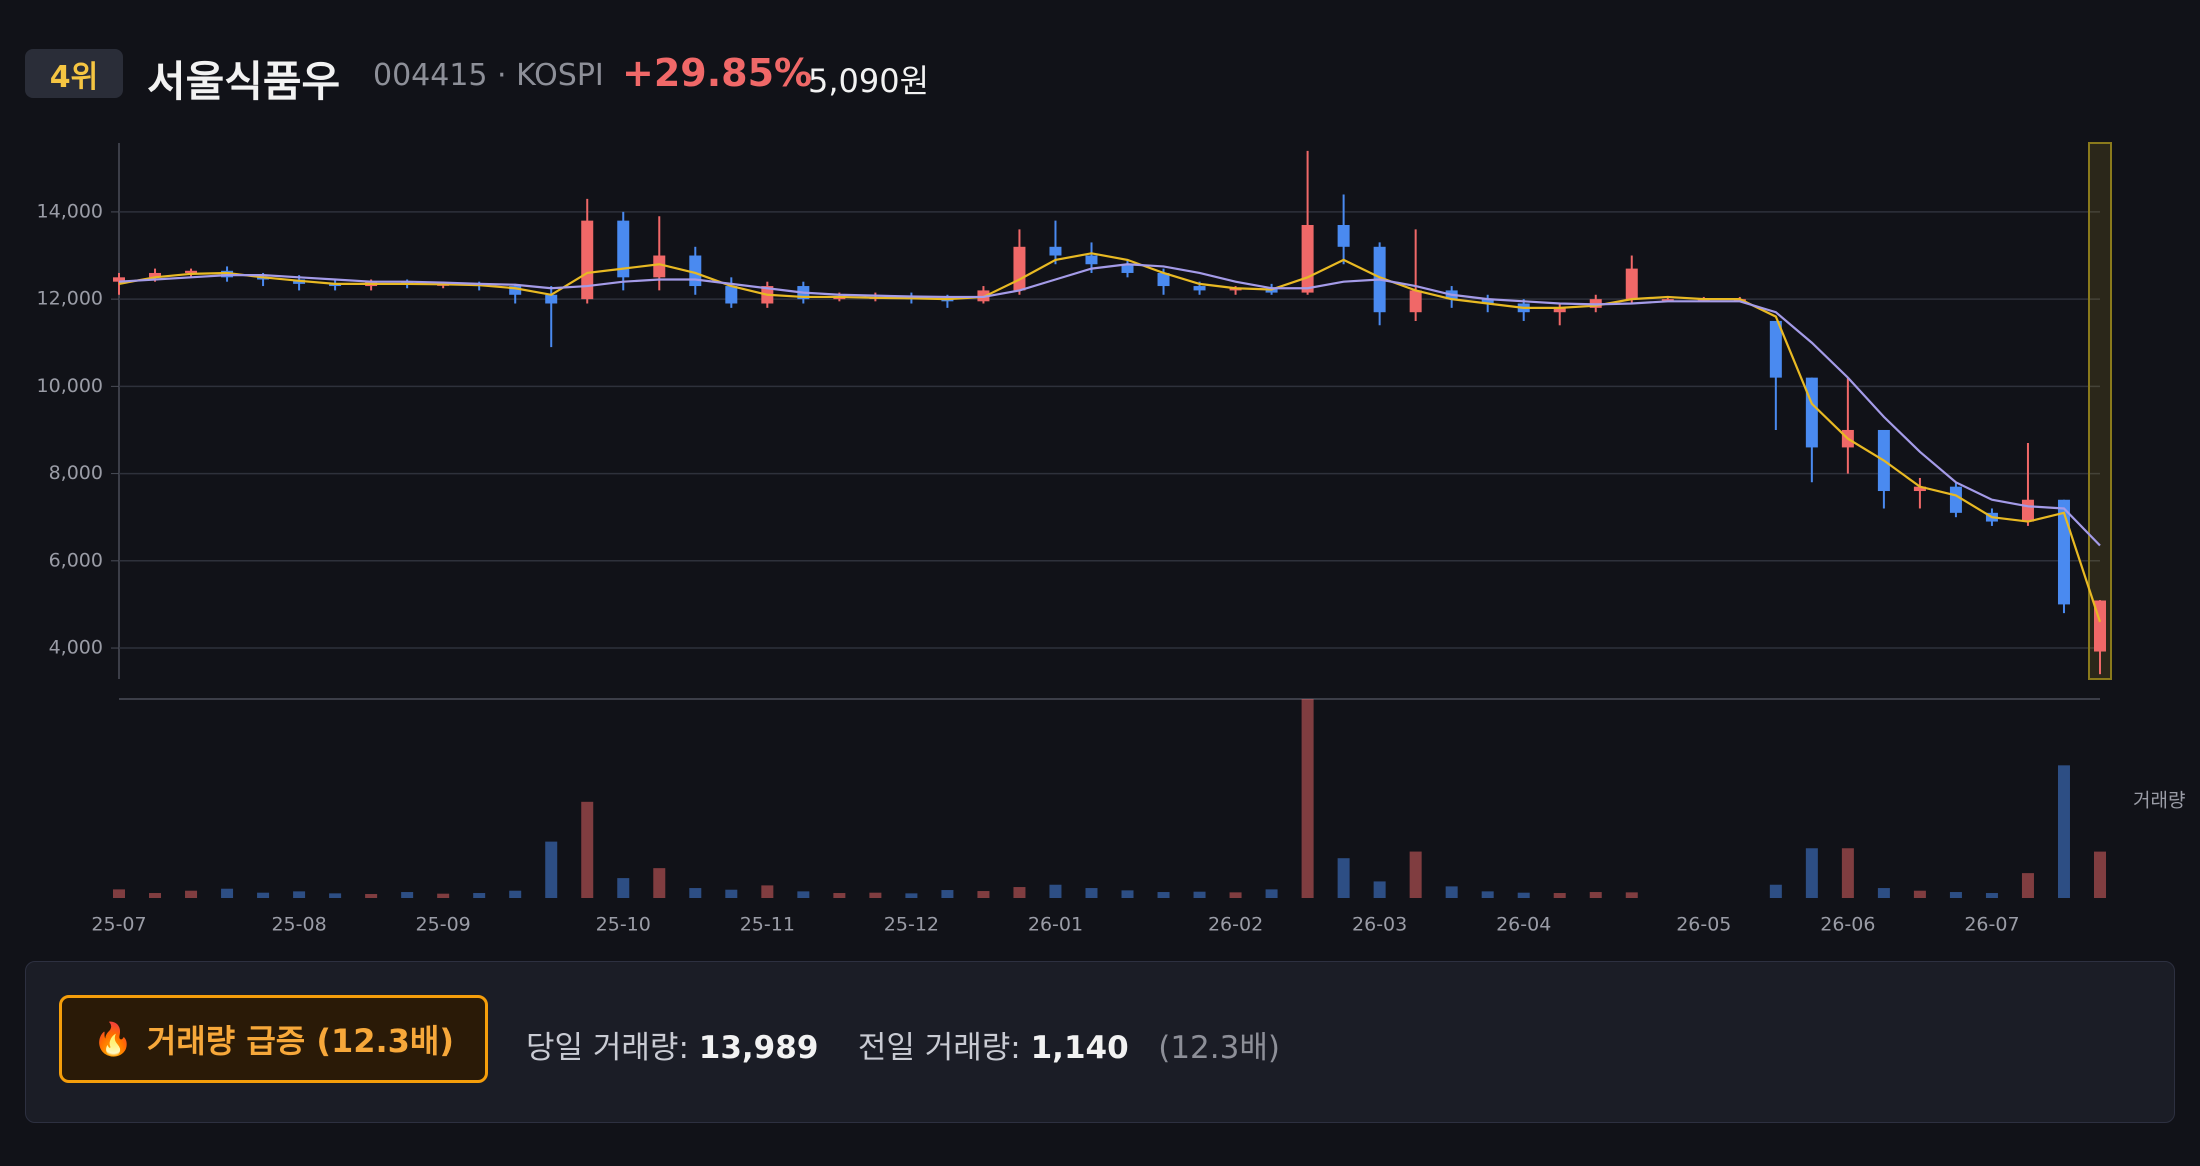 The image size is (2200, 1166). What do you see at coordinates (244, 81) in the screenshot?
I see `stock-name: 서울식품우` at bounding box center [244, 81].